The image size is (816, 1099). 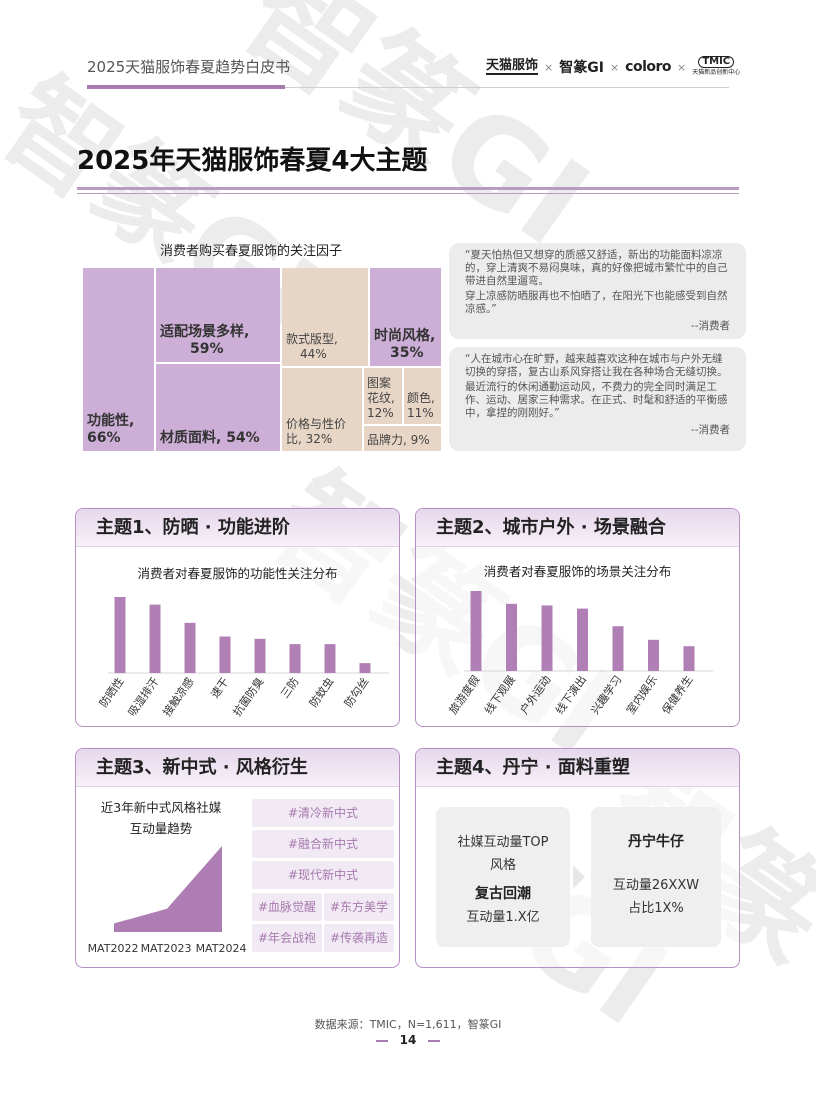 I want to click on chart-title-line: 近3年新中式风格社媒, so click(x=161, y=807).